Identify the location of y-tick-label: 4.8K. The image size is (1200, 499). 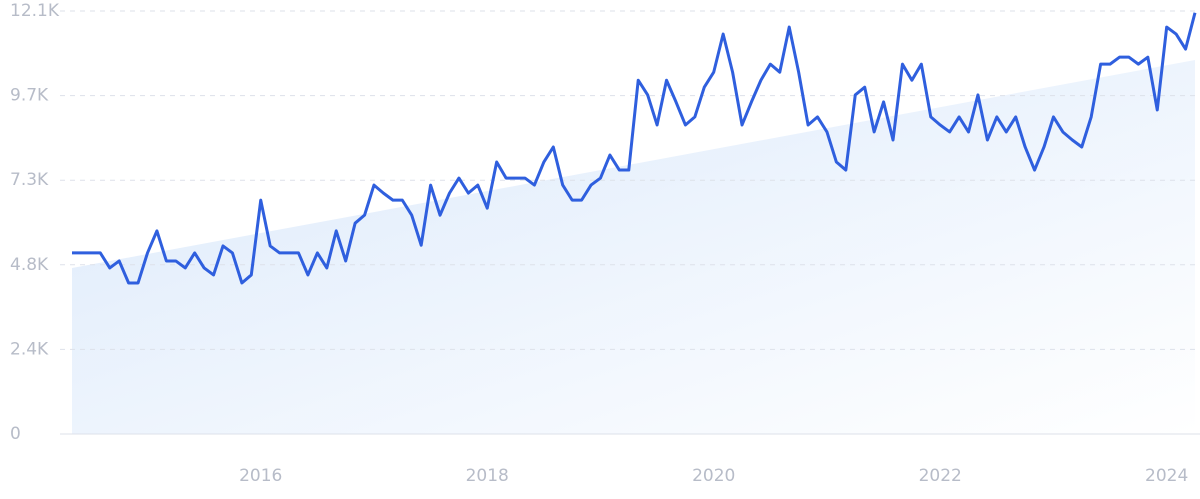
(29, 265).